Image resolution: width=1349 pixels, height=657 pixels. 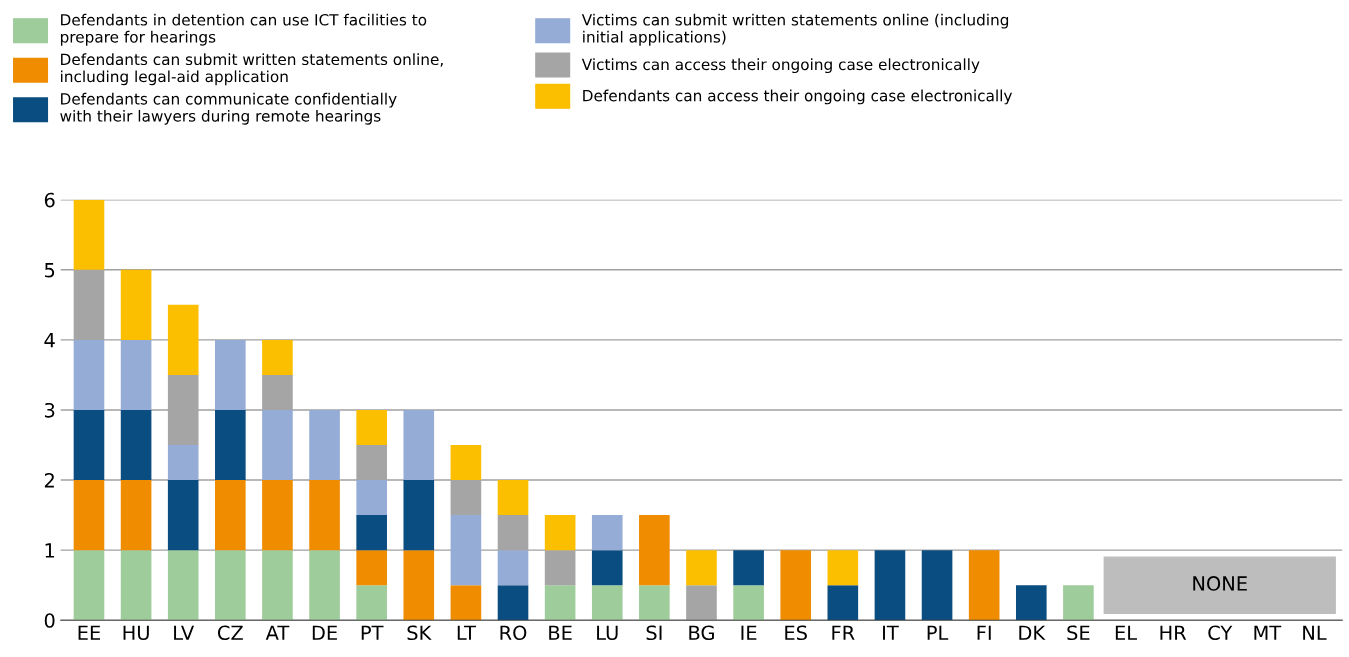 I want to click on x-tick-label: EL, so click(x=1126, y=632).